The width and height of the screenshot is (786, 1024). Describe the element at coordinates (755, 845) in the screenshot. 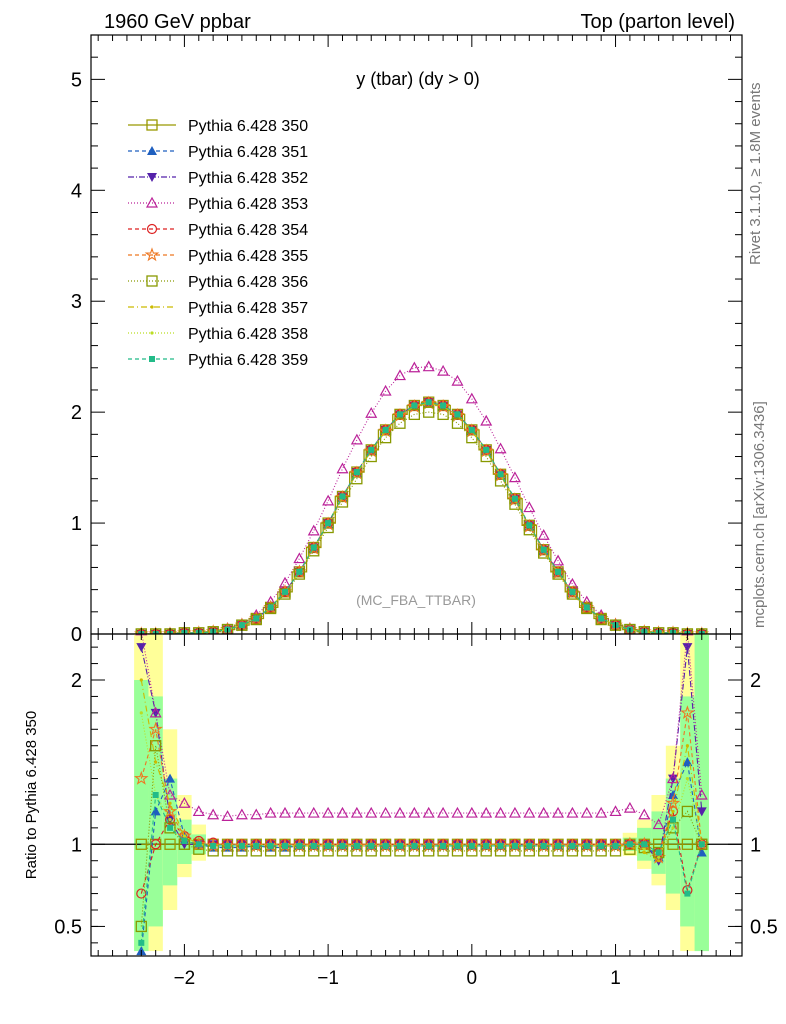

I see `y-tick-label-right-1: 1` at that location.